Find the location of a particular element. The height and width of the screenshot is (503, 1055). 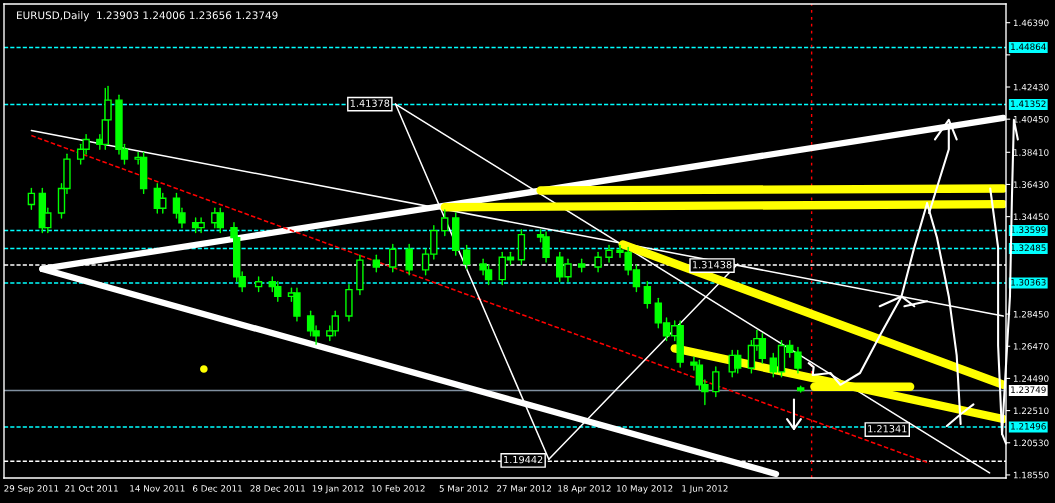

ref-line-label: 1.33599 is located at coordinates (1028, 229).